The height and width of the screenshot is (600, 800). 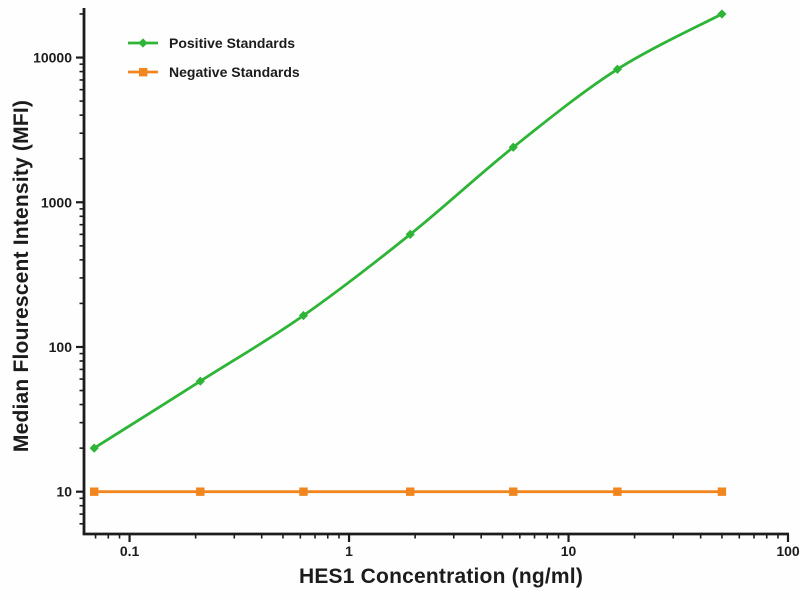 I want to click on x-tick-label: 0.1, so click(x=130, y=551).